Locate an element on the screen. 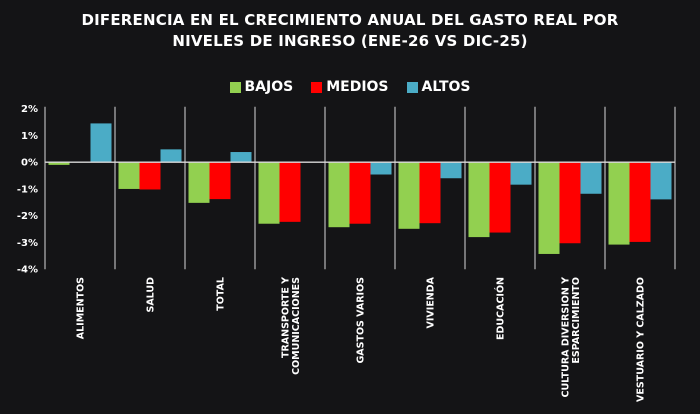 The image size is (700, 414). category-label: EDUCACIÓN is located at coordinates (501, 308).